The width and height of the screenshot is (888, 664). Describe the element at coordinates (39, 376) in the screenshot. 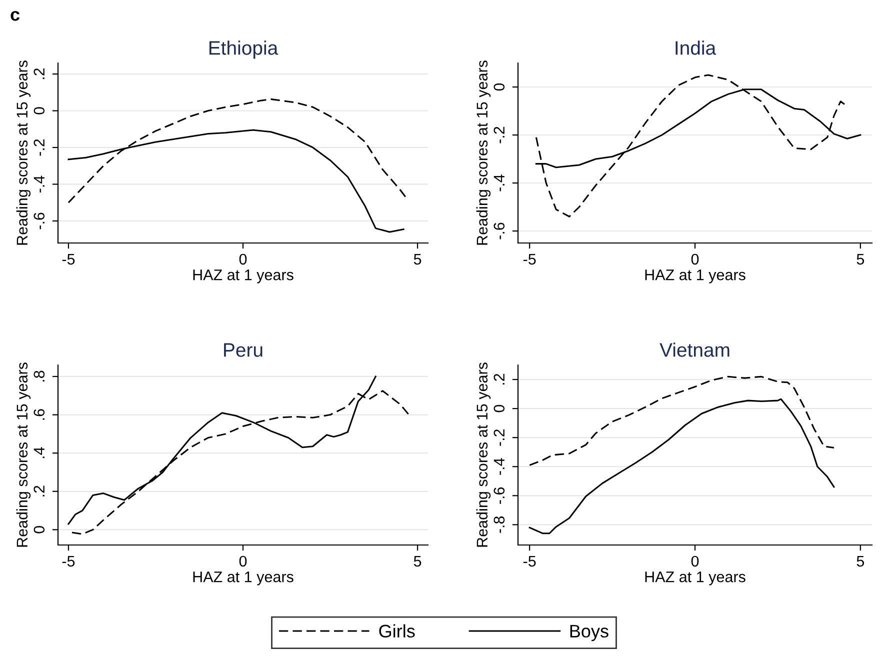

I see `y-tick-label: .8` at that location.